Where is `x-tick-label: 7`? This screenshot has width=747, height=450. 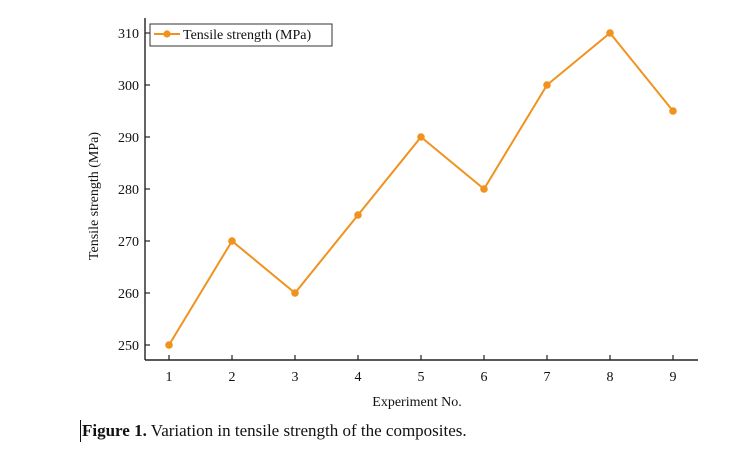
x-tick-label: 7 is located at coordinates (547, 377).